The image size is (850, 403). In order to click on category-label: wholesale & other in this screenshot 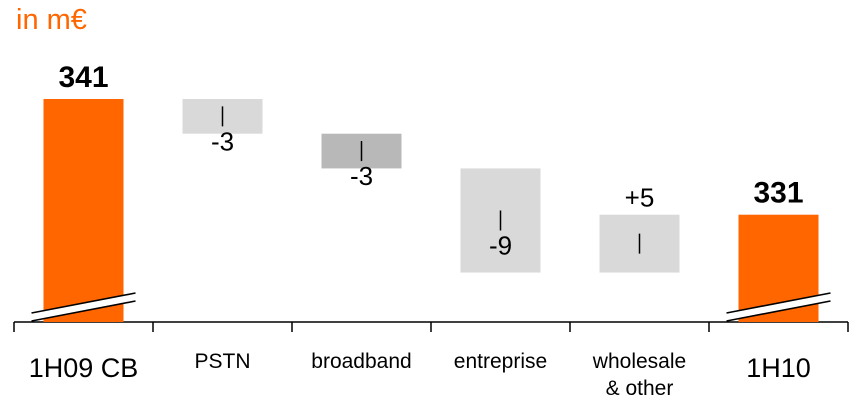, I will do `click(639, 375)`.